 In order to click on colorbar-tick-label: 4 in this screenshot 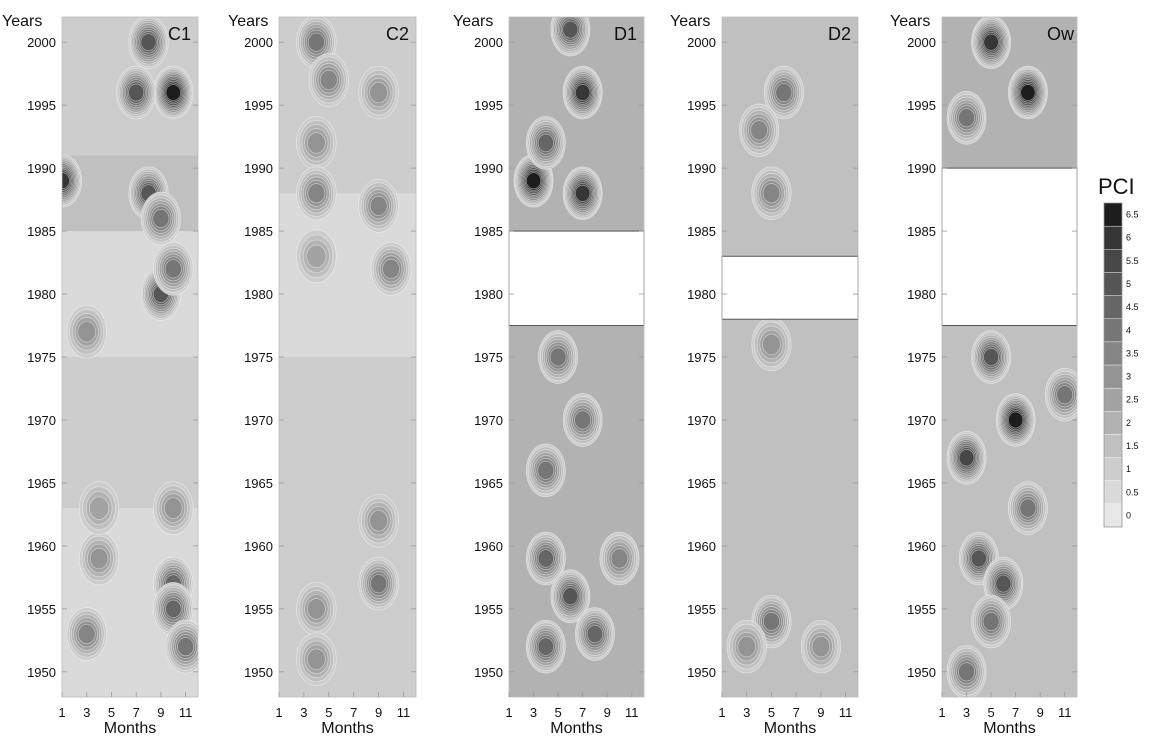, I will do `click(1128, 330)`.